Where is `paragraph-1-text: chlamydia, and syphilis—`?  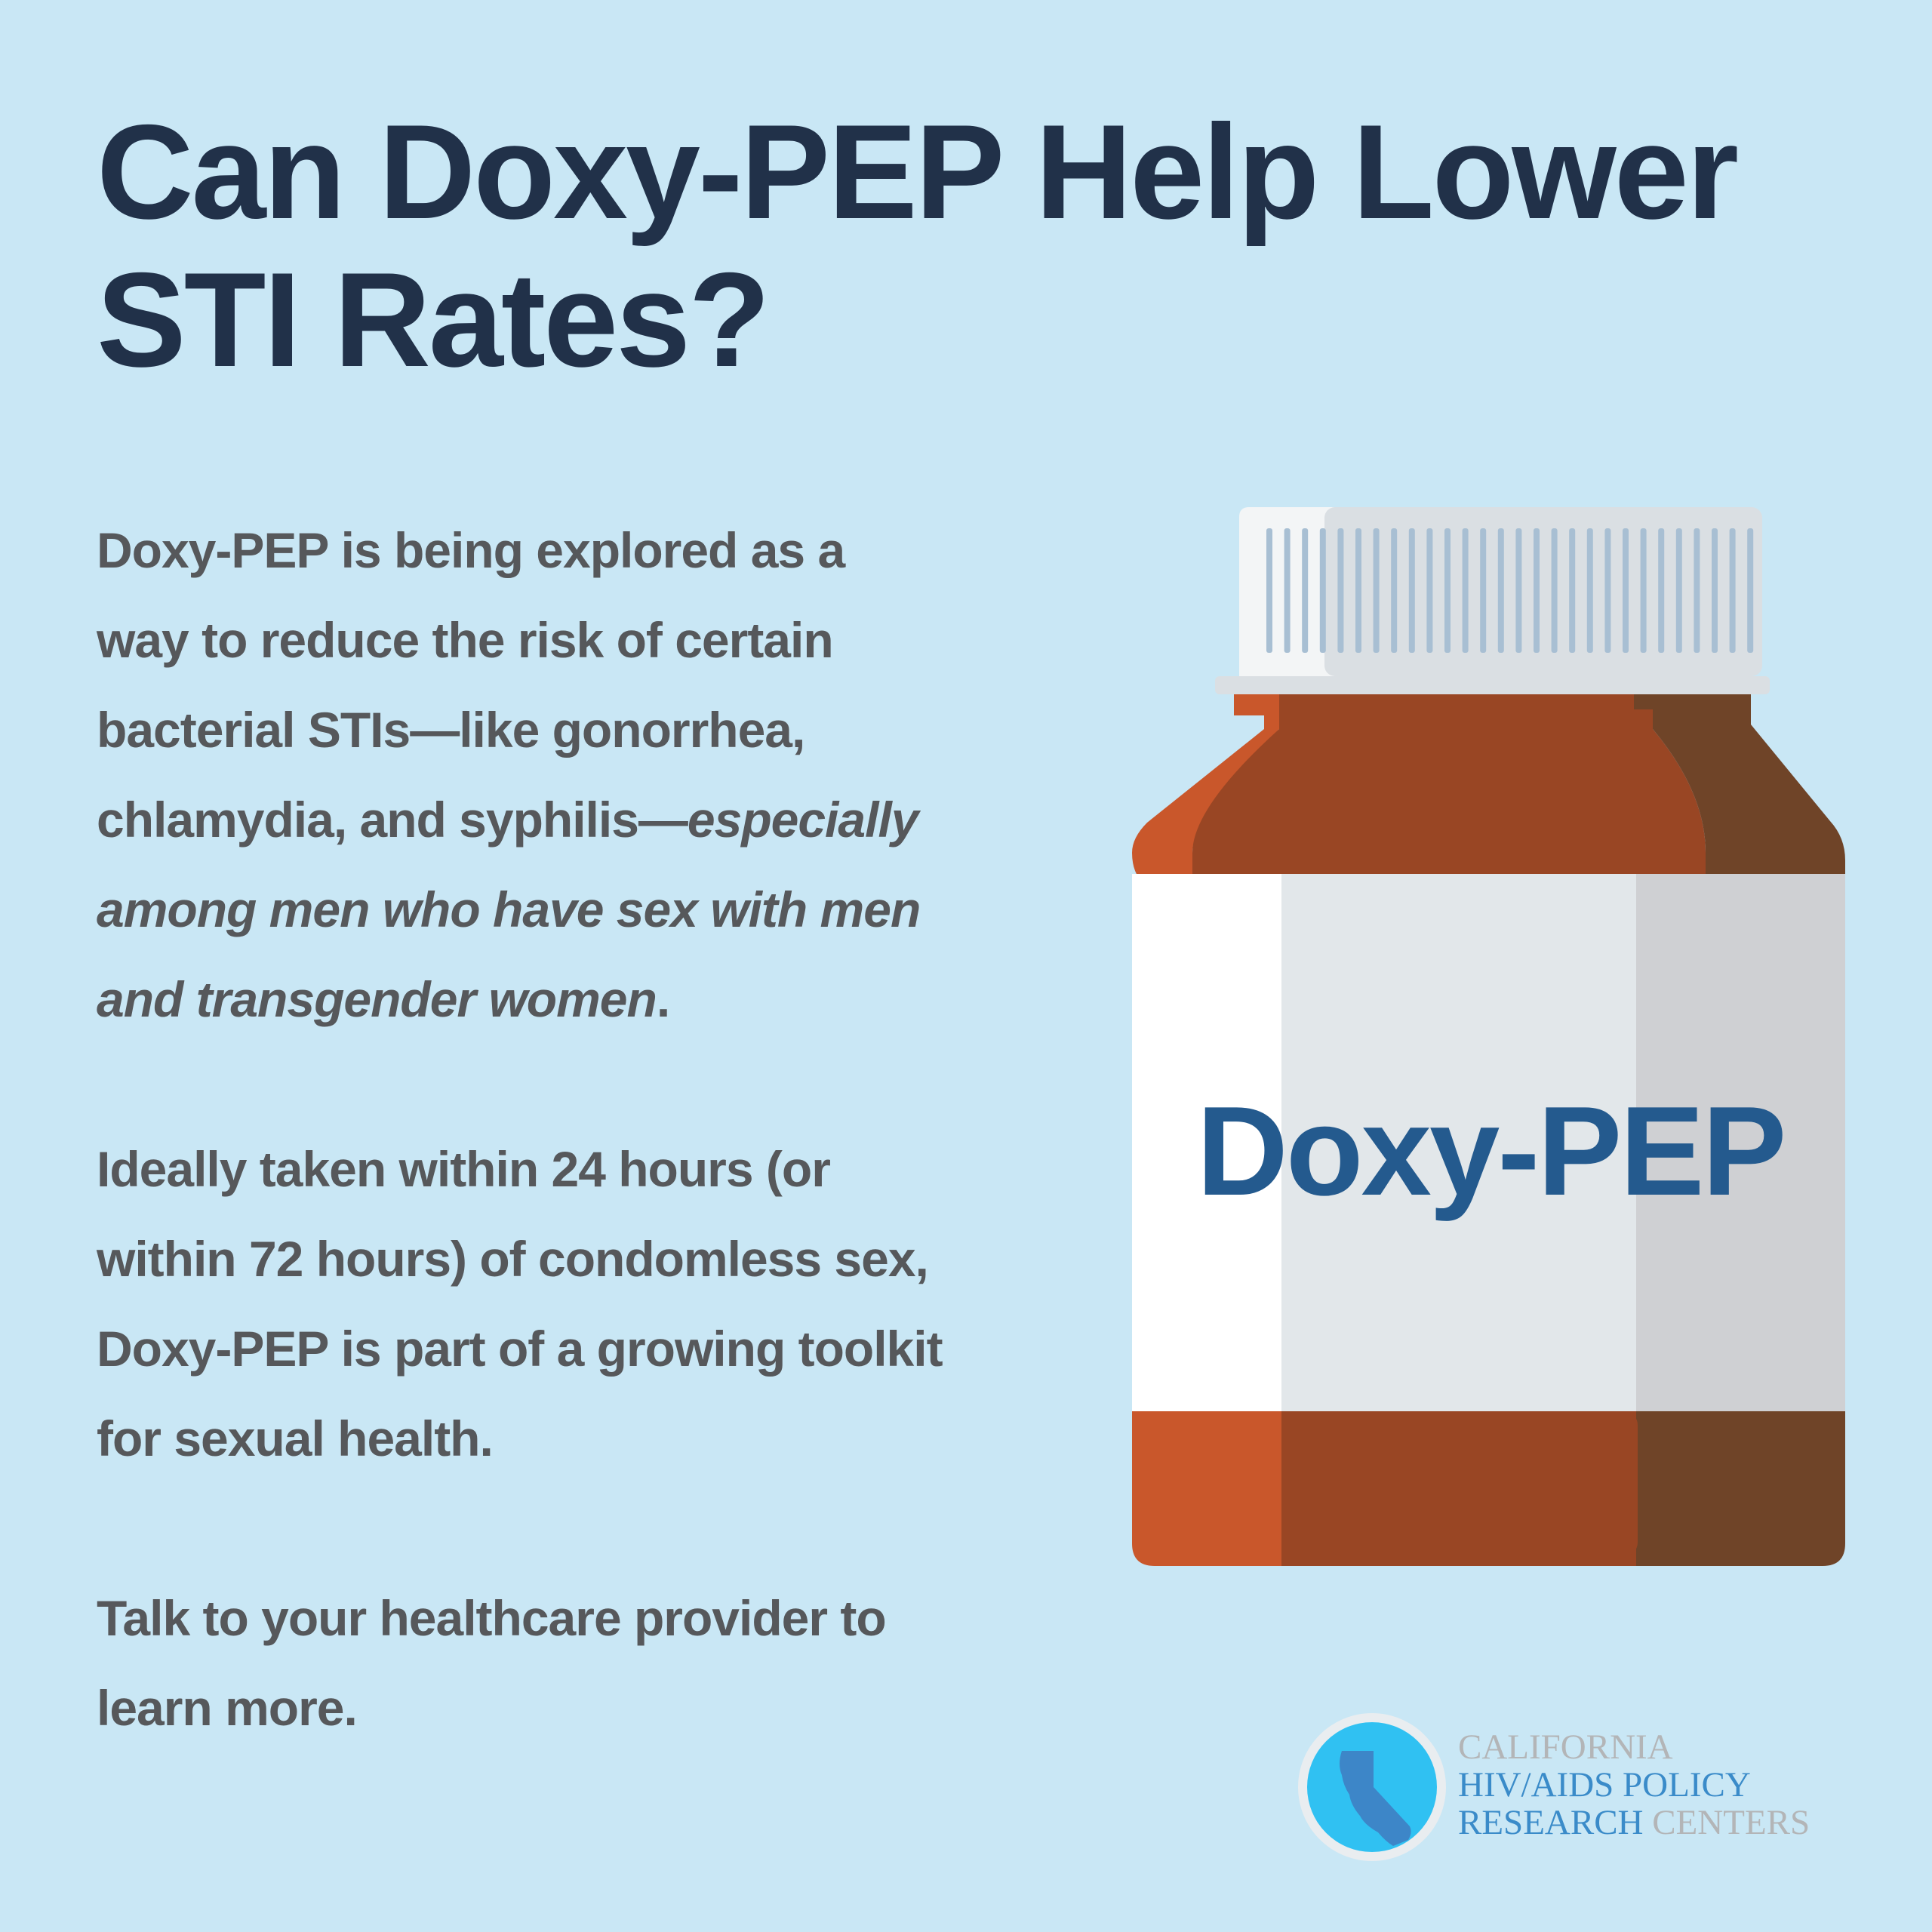 paragraph-1-text: chlamydia, and syphilis— is located at coordinates (392, 820).